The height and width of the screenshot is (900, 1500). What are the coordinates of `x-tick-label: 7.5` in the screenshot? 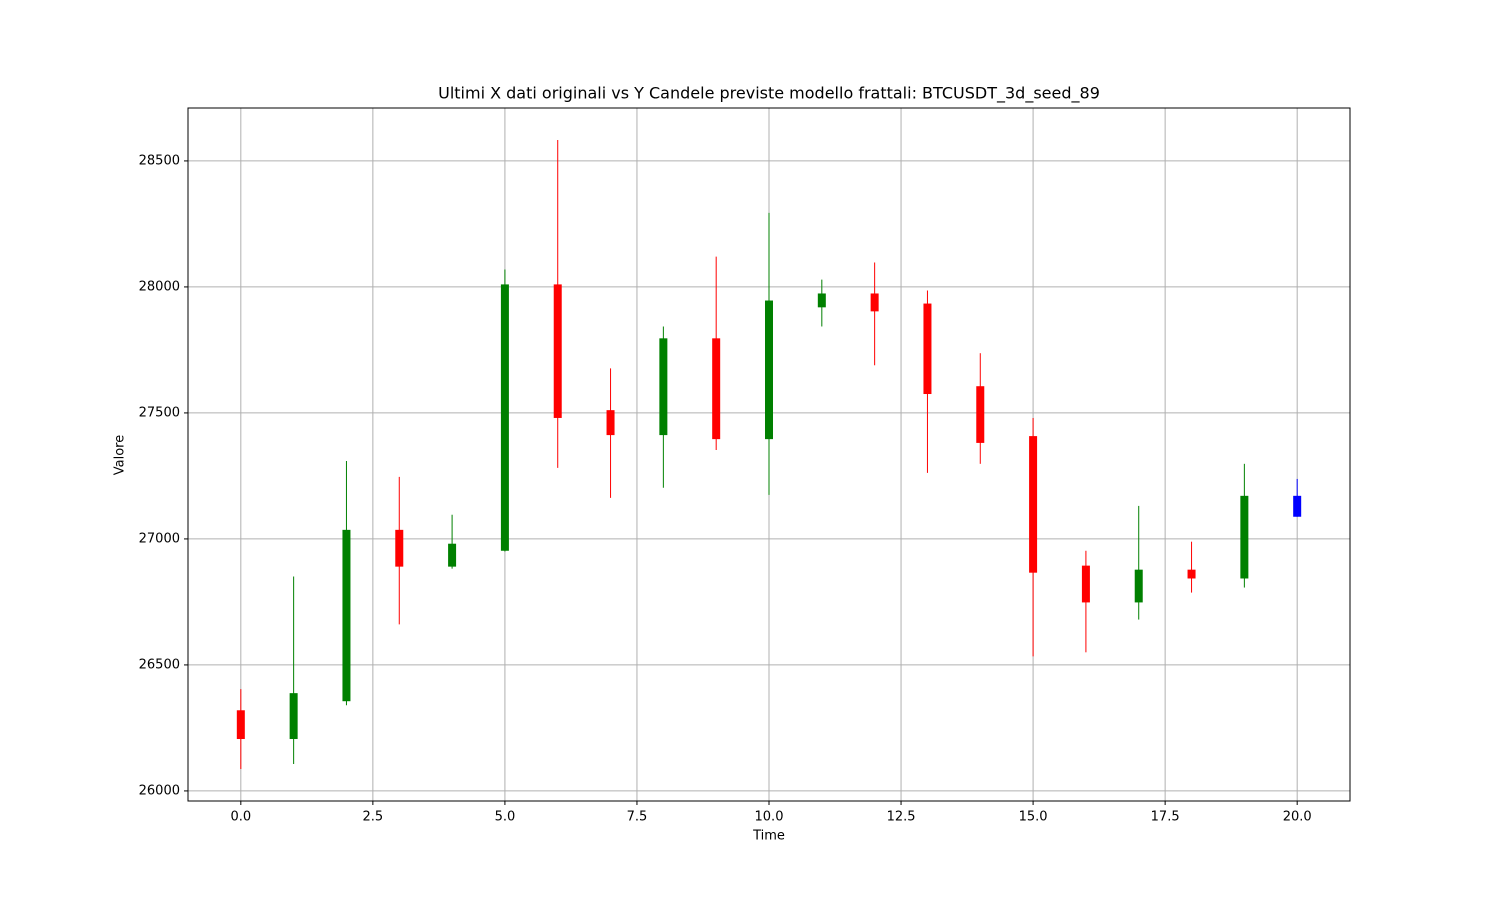 It's located at (637, 817).